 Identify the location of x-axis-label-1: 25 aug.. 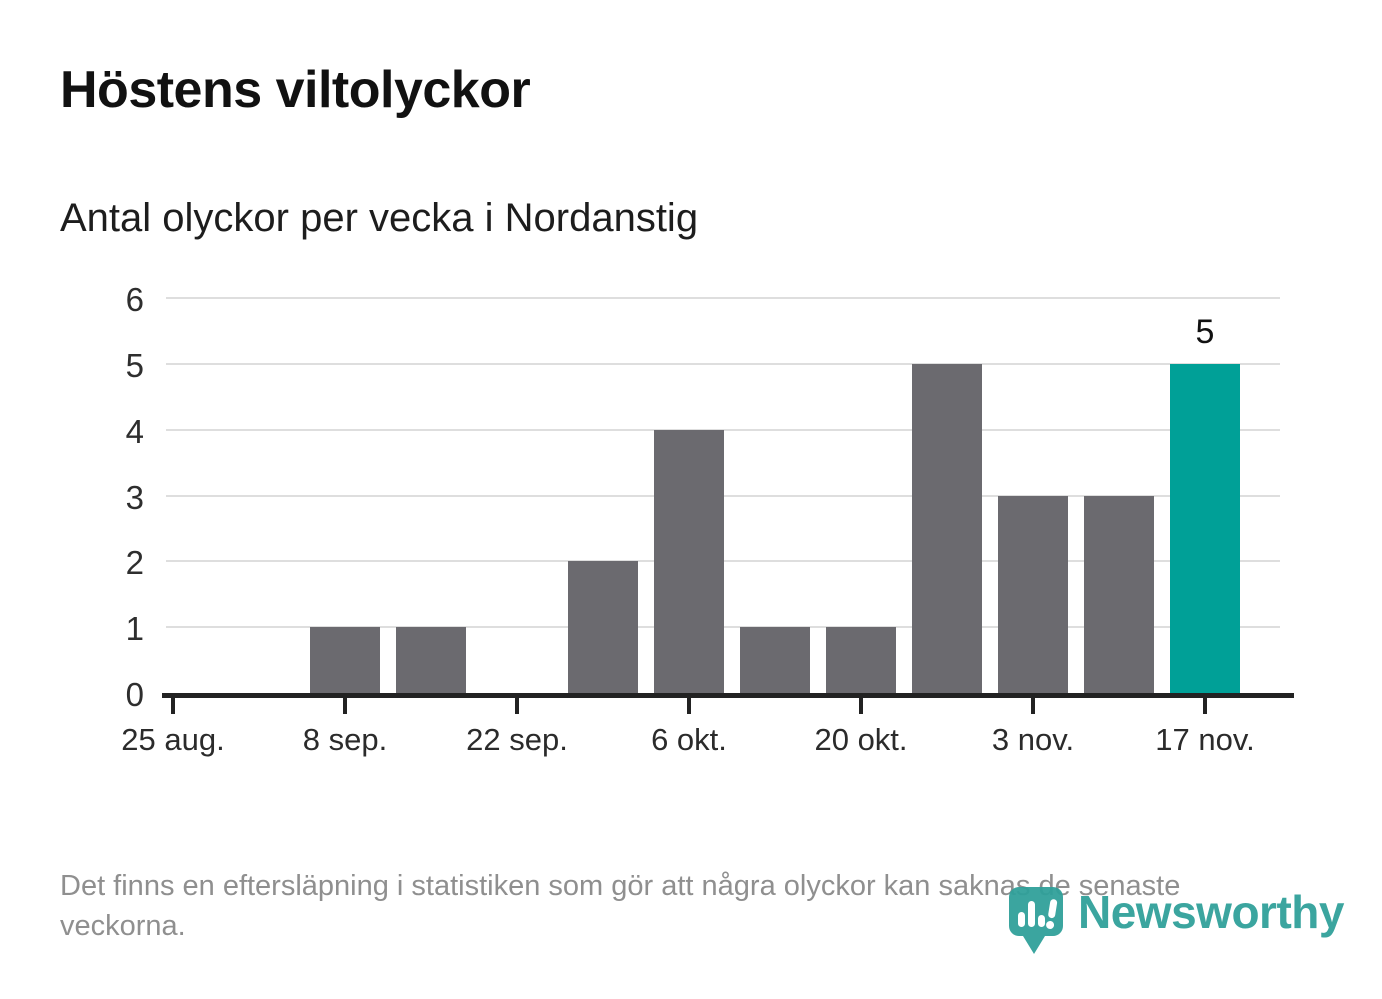
(173, 739).